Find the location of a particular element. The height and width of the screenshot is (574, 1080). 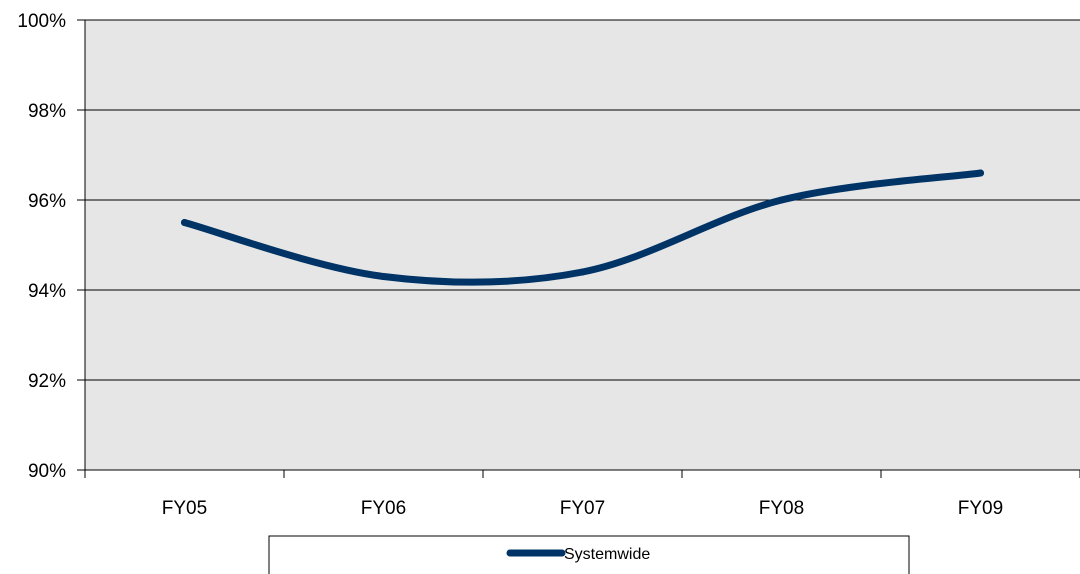

y-tick-label: 100% is located at coordinates (41, 21).